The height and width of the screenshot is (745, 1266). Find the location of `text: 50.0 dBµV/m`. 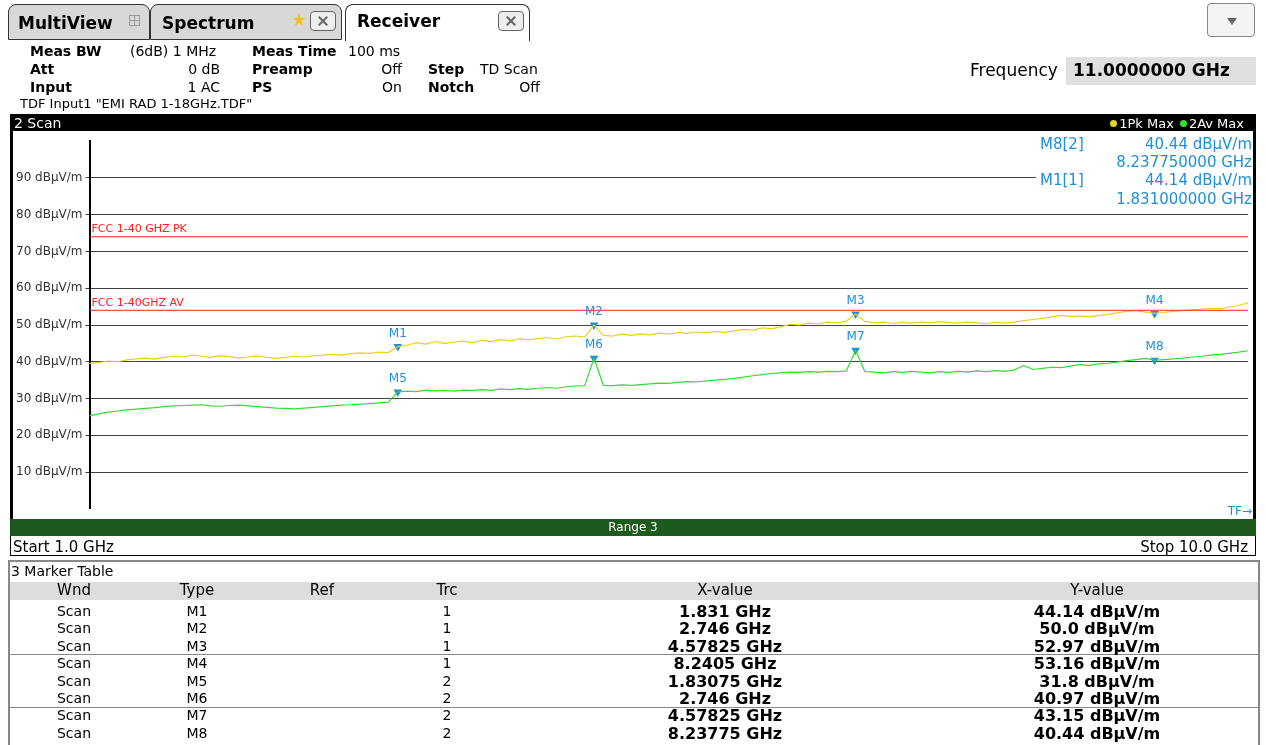

text: 50.0 dBµV/m is located at coordinates (1097, 629).